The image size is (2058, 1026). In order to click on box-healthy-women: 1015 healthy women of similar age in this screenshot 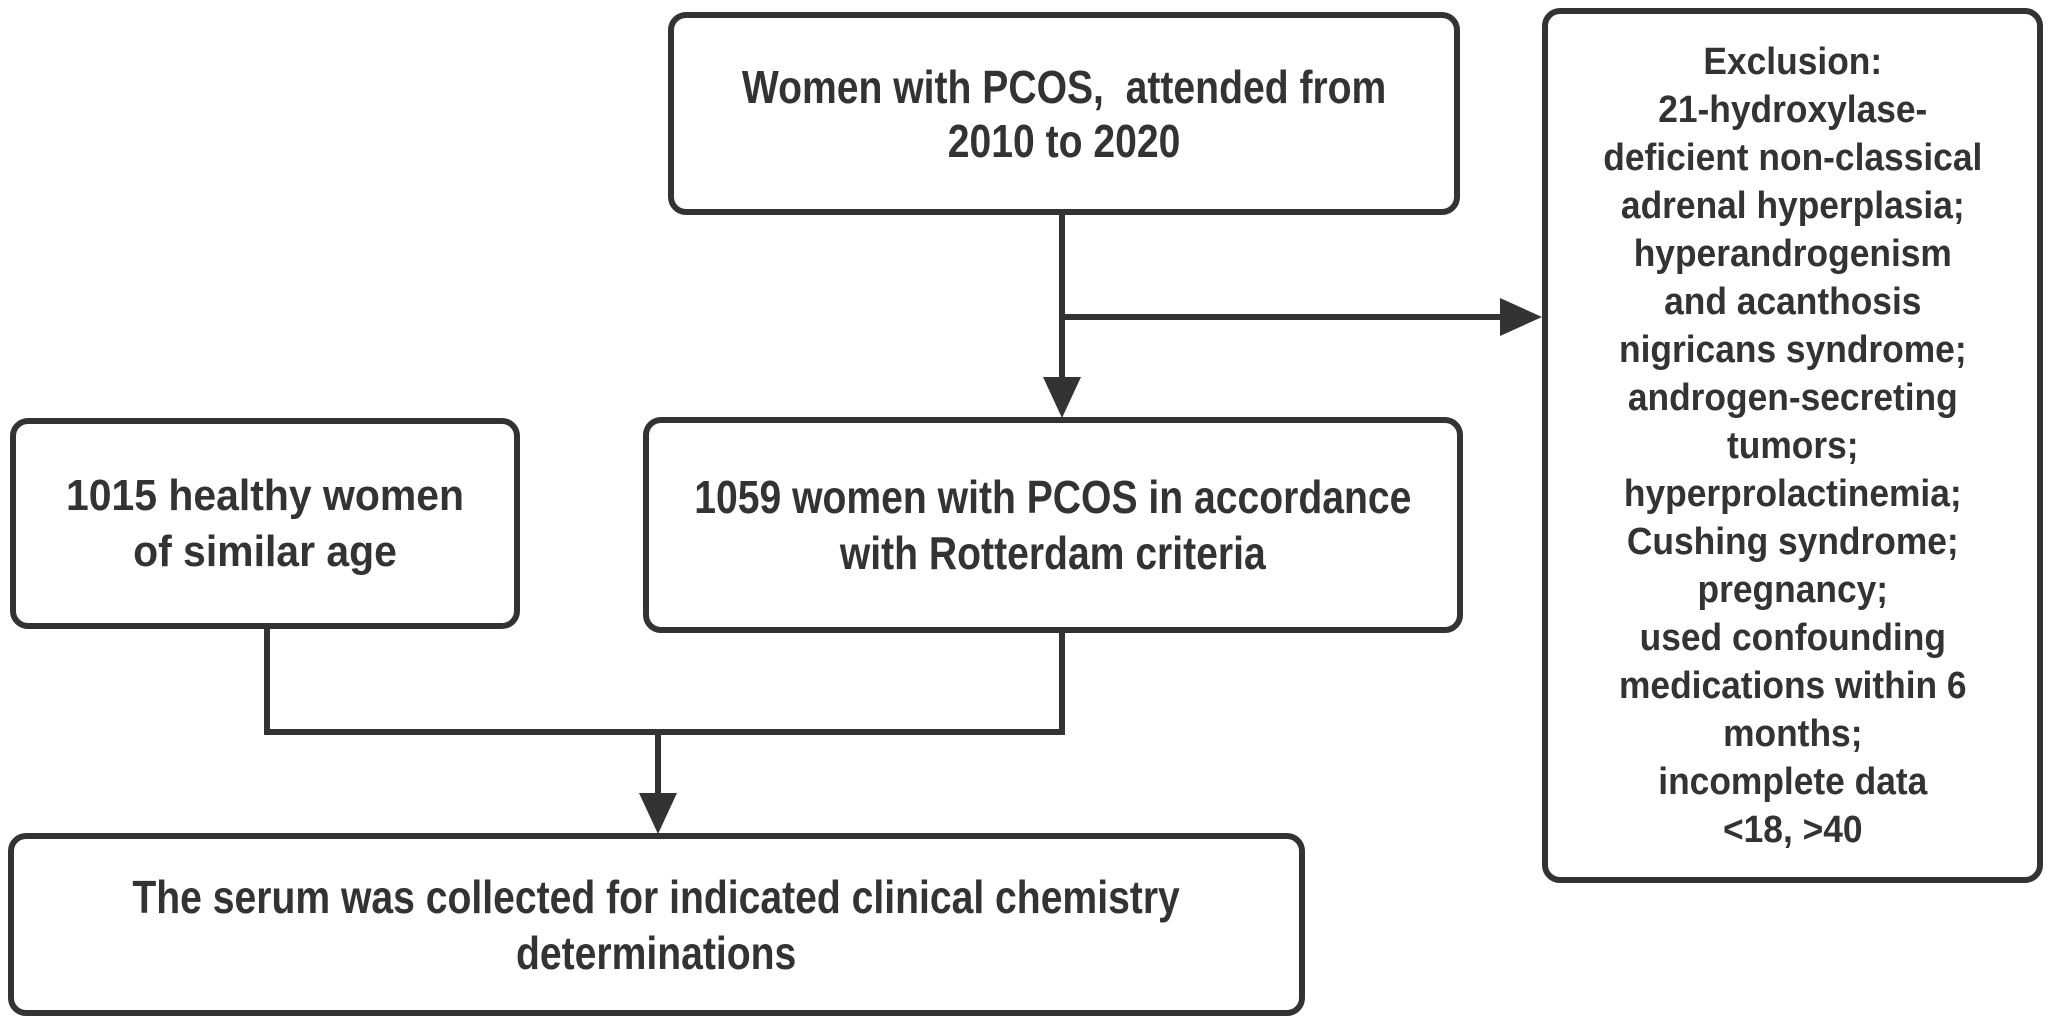, I will do `click(265, 523)`.